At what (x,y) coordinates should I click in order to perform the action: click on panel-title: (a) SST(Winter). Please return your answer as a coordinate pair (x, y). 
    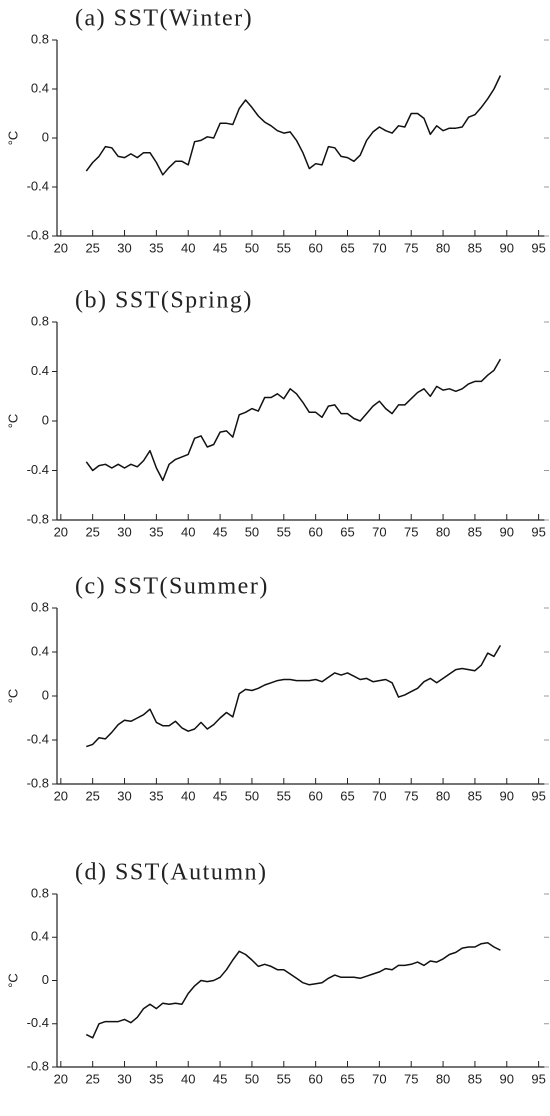
    Looking at the image, I should click on (164, 19).